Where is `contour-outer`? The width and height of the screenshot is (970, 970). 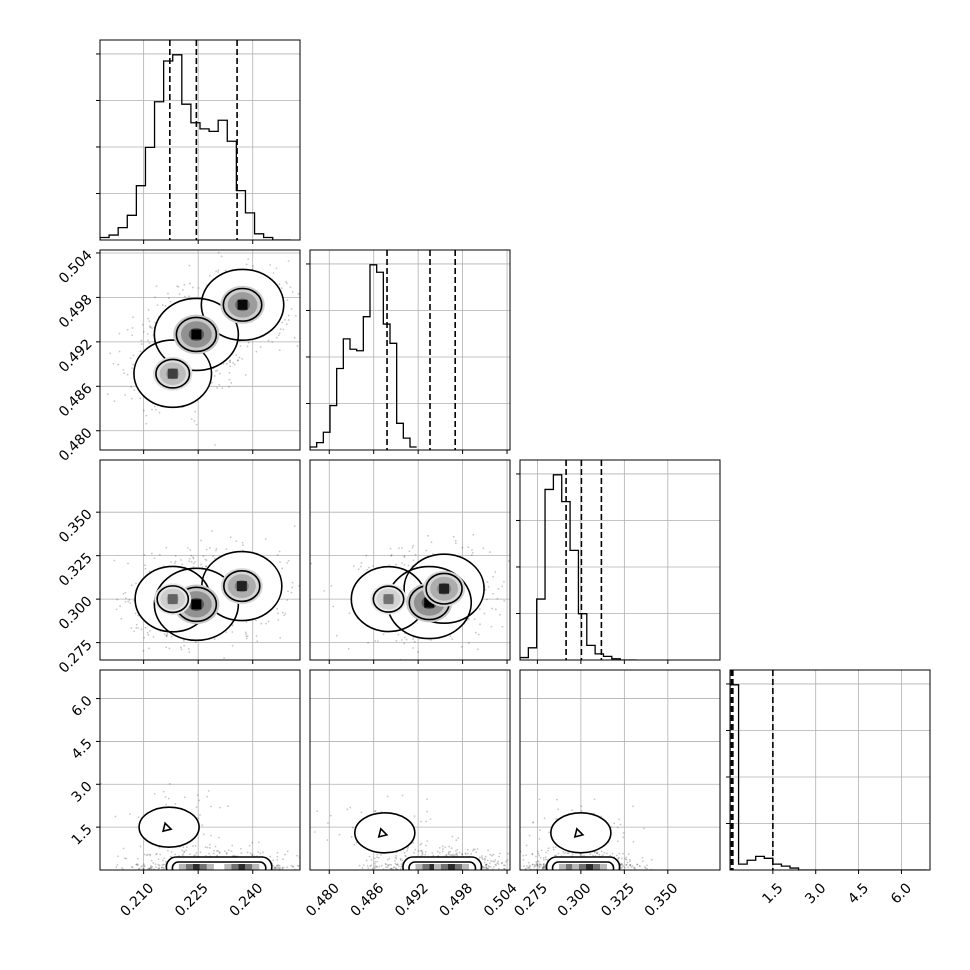 contour-outer is located at coordinates (242, 305).